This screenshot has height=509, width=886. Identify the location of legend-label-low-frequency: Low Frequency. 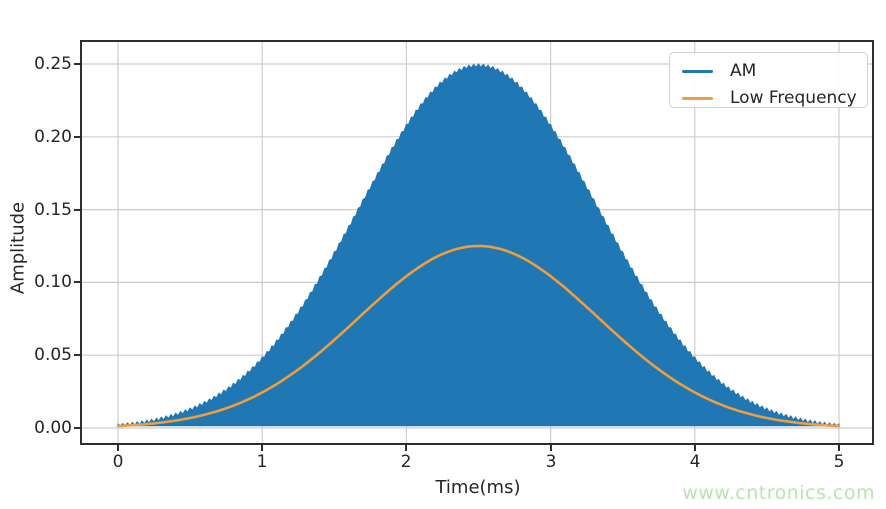
(793, 98).